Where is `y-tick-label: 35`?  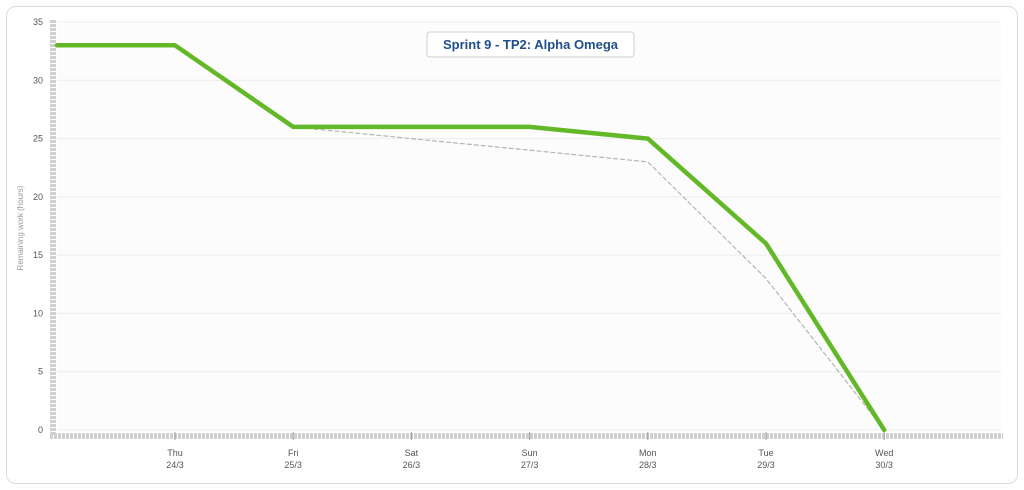
y-tick-label: 35 is located at coordinates (38, 22).